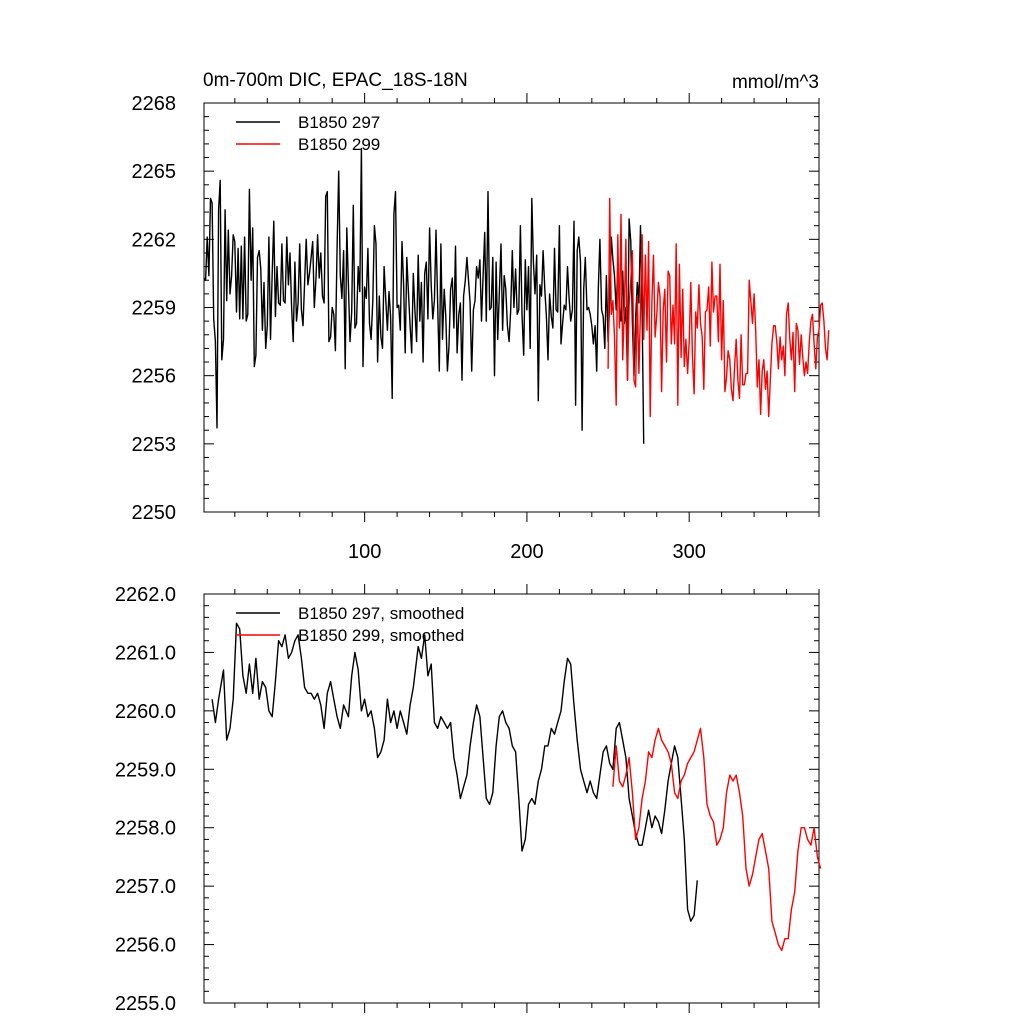 The image size is (1024, 1024). I want to click on y-tick-label: 2259.0, so click(145, 770).